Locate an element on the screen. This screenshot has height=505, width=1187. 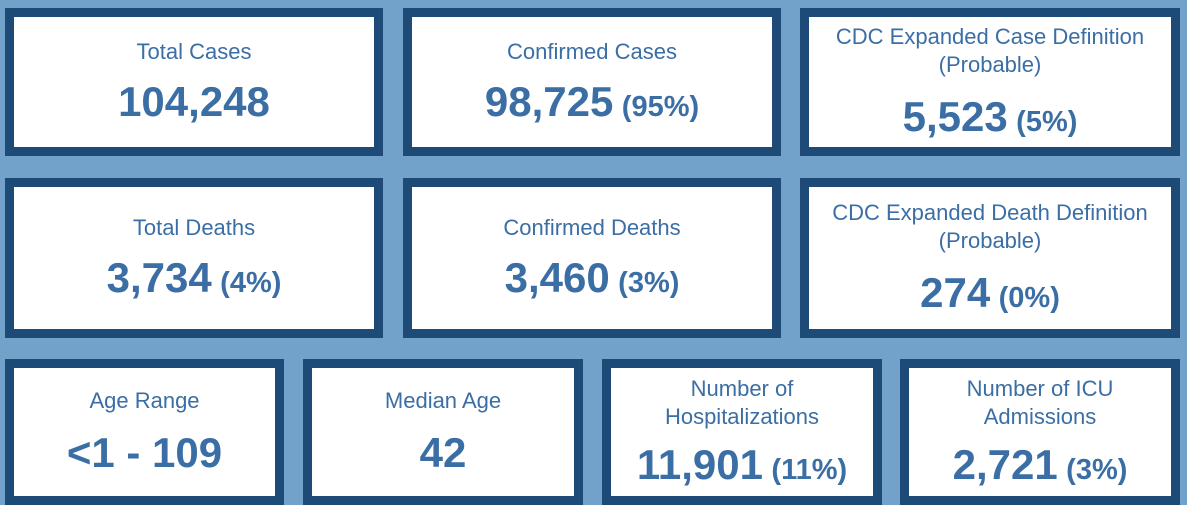
card-value: 104,248 is located at coordinates (194, 101).